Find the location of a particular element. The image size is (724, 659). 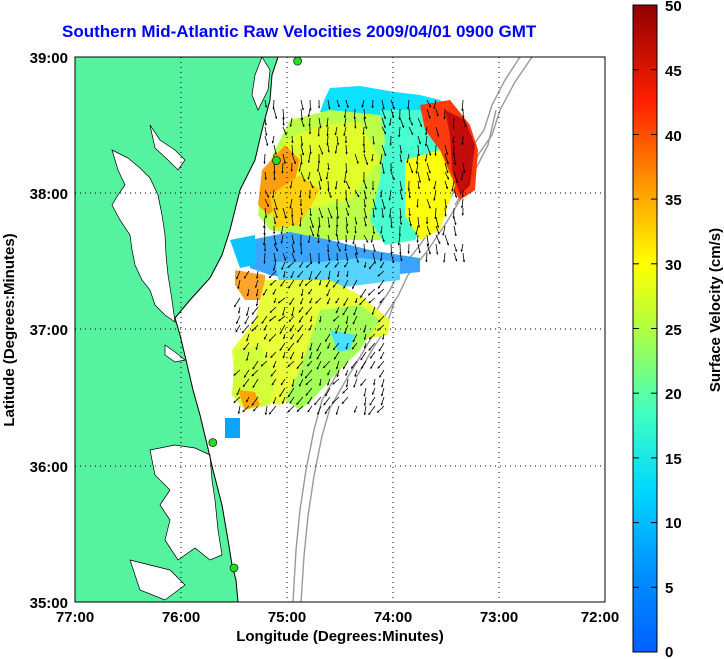

y-tick-labels: 39:00 38:00 37:00 36:00 35:00 is located at coordinates (49, 331).